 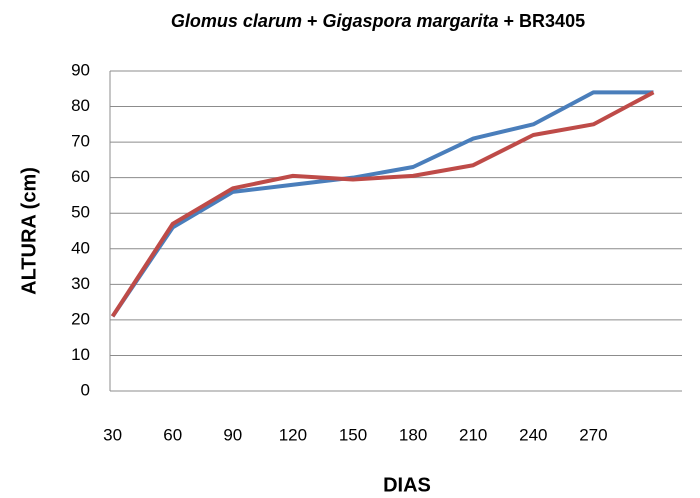 I want to click on title-part: + BR3405, so click(x=542, y=21).